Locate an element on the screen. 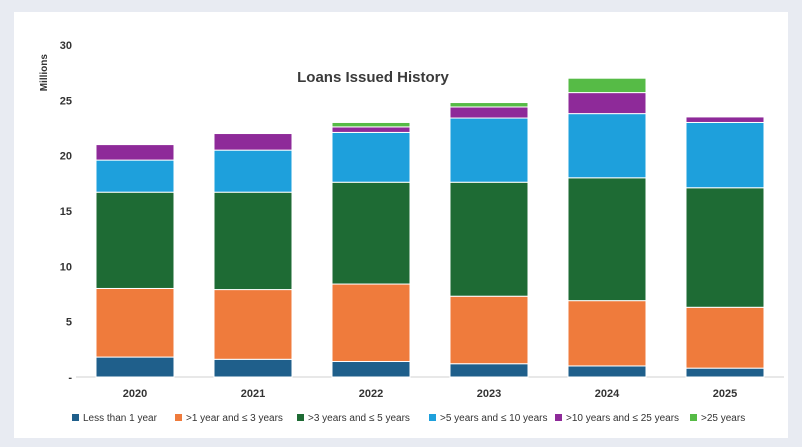  legend-item: >3 years and ≤ 5 years is located at coordinates (353, 418).